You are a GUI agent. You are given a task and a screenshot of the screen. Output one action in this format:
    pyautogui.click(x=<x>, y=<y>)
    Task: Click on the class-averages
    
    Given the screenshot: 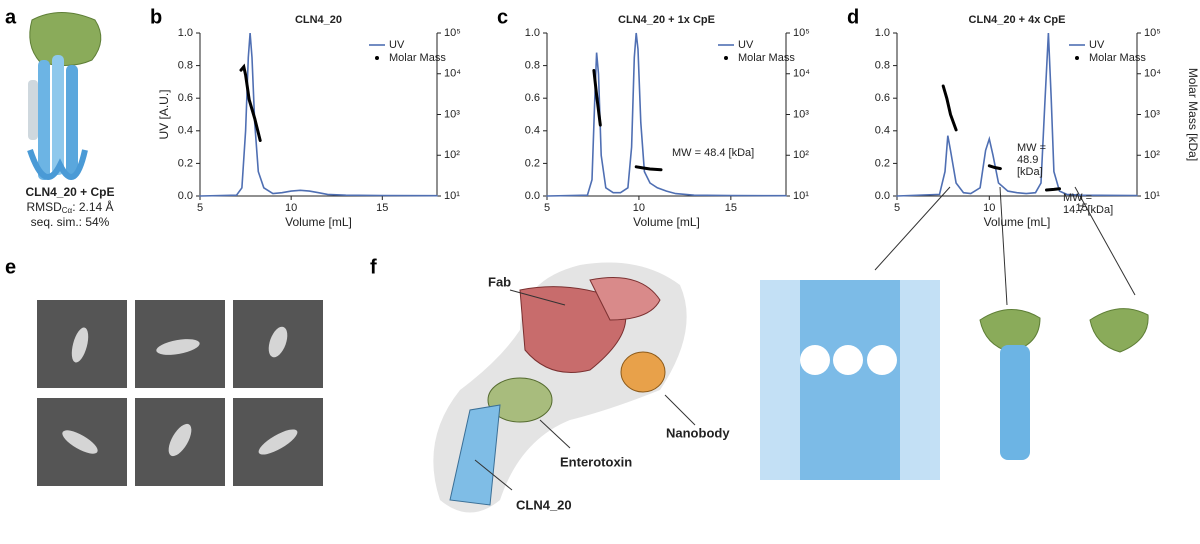 What is the action you would take?
    pyautogui.click(x=180, y=393)
    